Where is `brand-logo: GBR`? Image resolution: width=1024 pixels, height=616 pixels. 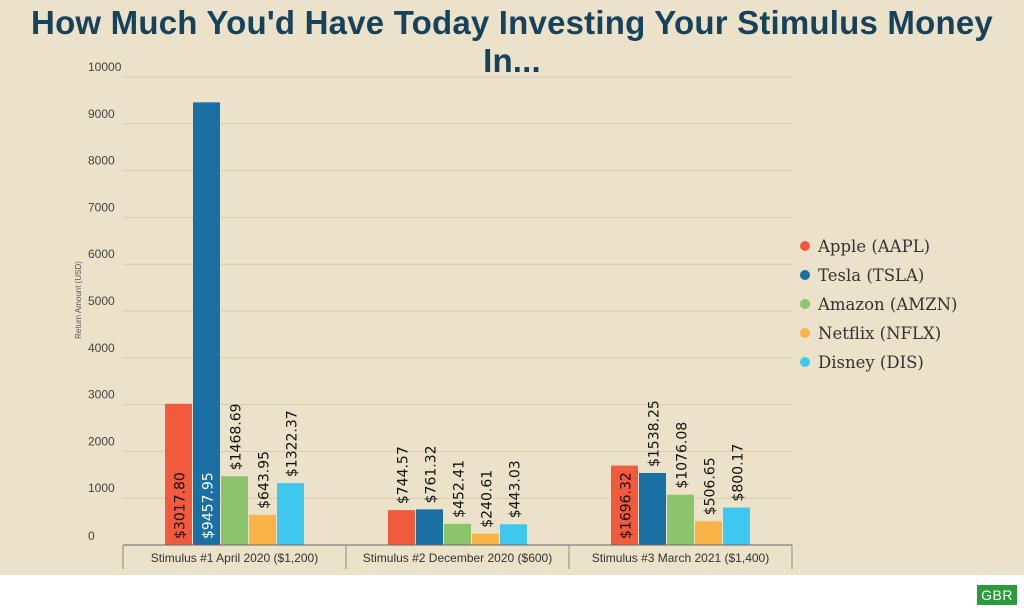
brand-logo: GBR is located at coordinates (997, 595).